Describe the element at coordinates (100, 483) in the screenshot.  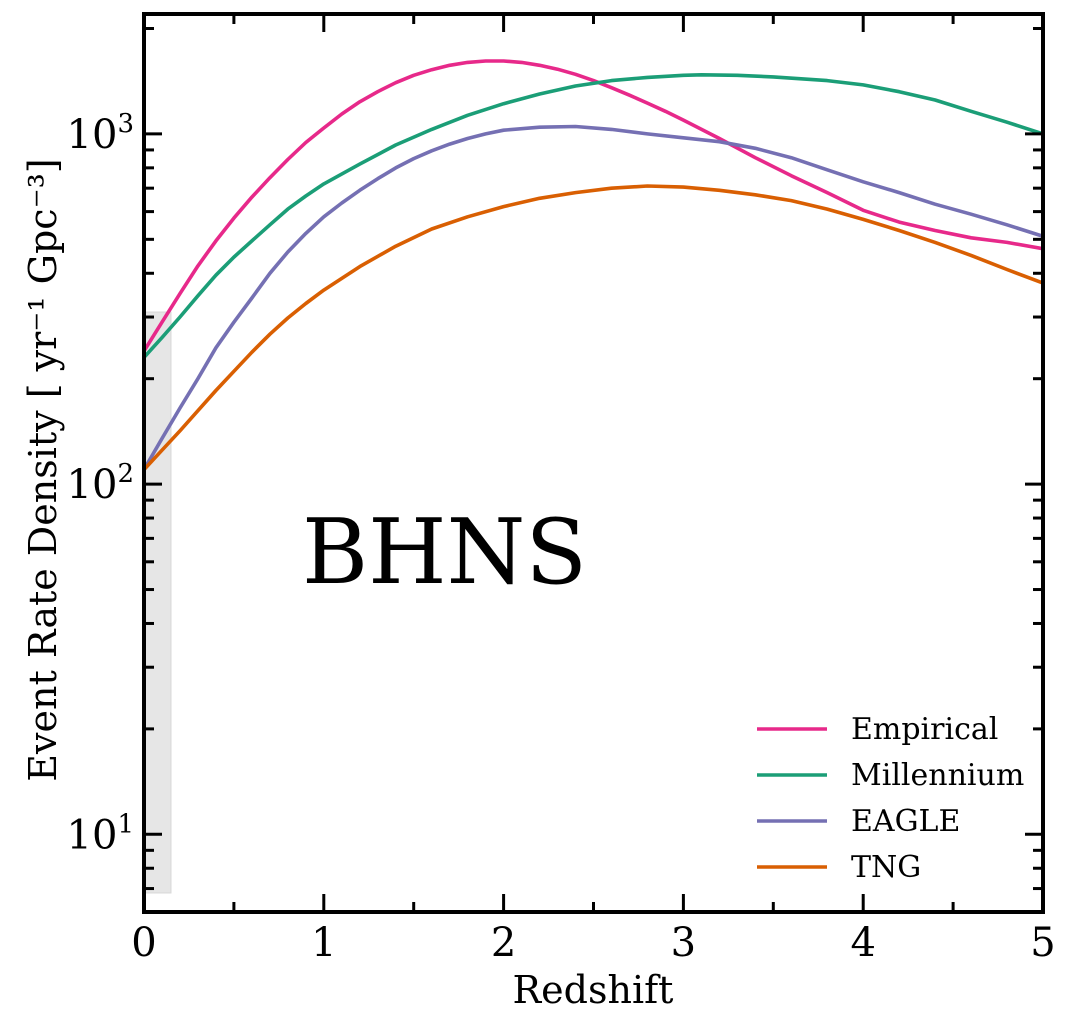
I see `y-tick-label: 10²` at that location.